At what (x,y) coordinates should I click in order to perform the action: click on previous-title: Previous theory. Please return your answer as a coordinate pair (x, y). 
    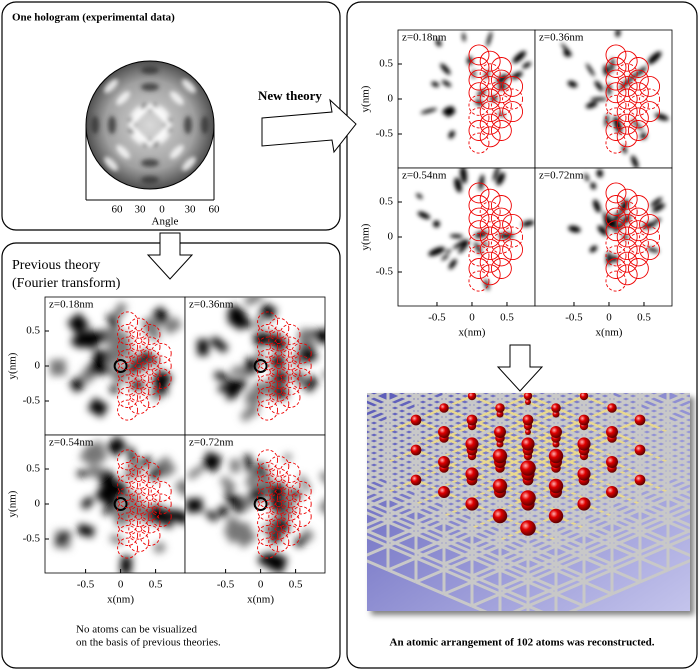
    Looking at the image, I should click on (56, 265).